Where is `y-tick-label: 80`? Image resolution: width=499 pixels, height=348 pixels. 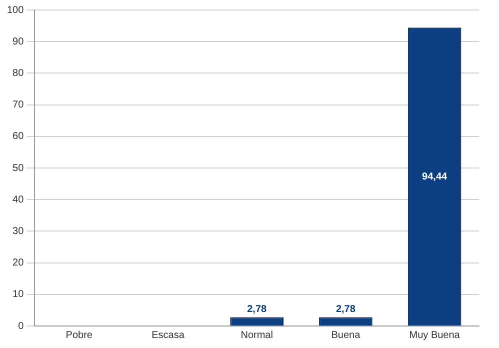 y-tick-label: 80 is located at coordinates (18, 73).